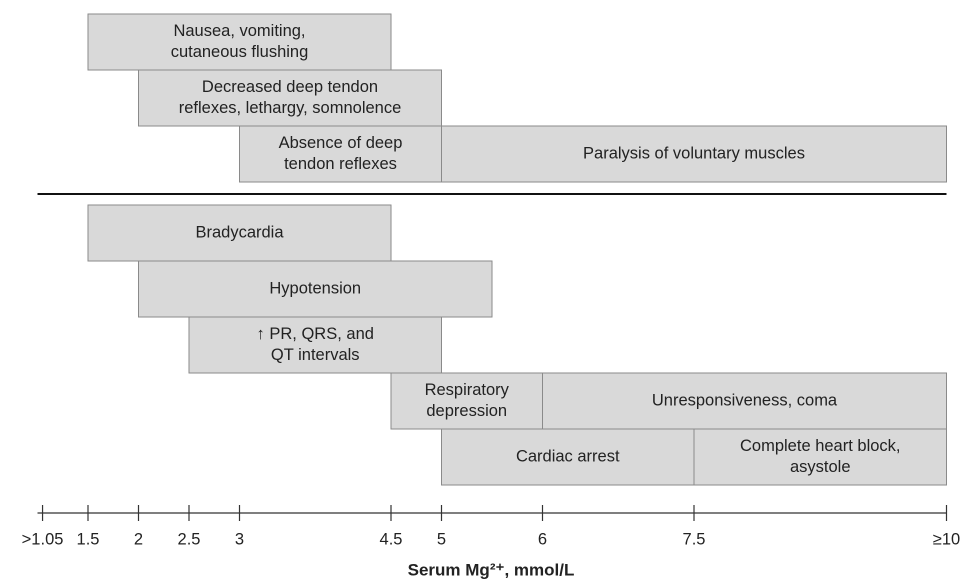  I want to click on bar-label: Unresponsiveness, coma, so click(745, 400).